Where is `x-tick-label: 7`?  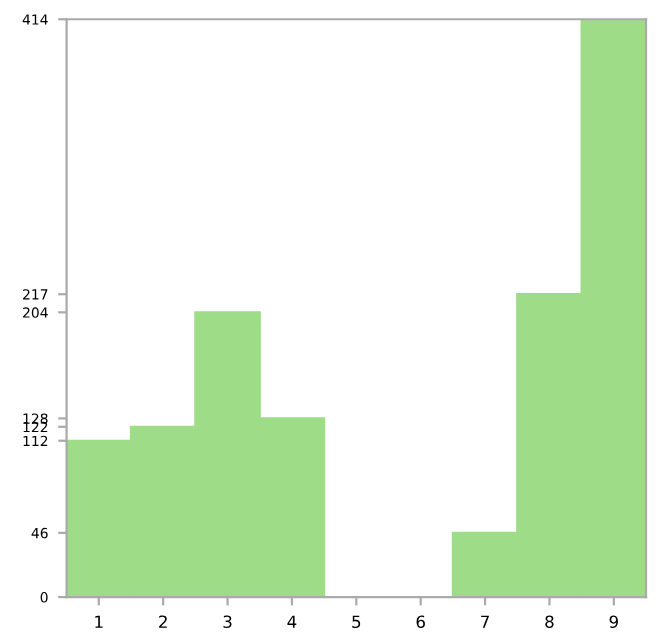
x-tick-label: 7 is located at coordinates (485, 621).